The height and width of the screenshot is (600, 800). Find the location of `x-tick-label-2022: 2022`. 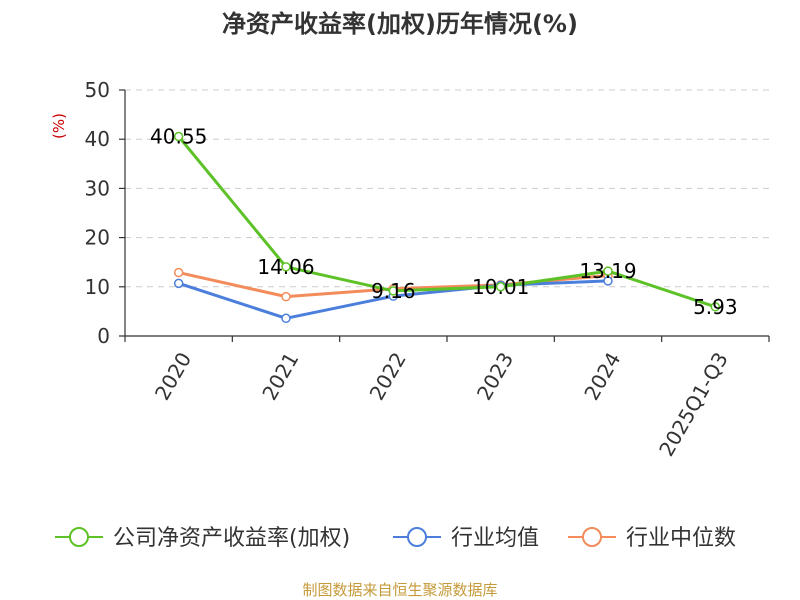

x-tick-label-2022: 2022 is located at coordinates (388, 376).